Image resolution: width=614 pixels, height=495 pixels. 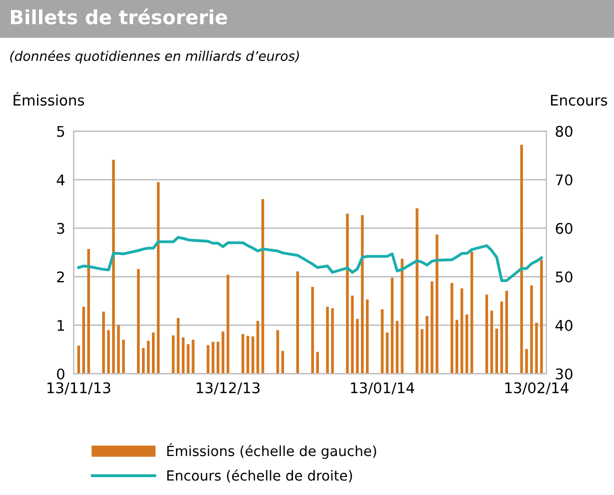 I want to click on y-axis-title: Émissions, so click(x=49, y=99).